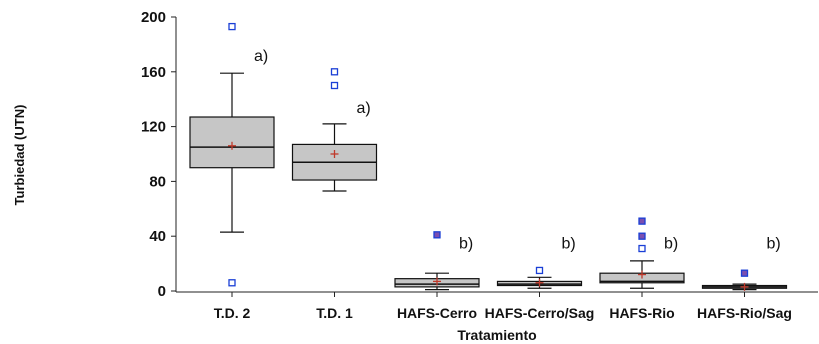  I want to click on y-tick-label: 160, so click(153, 72).